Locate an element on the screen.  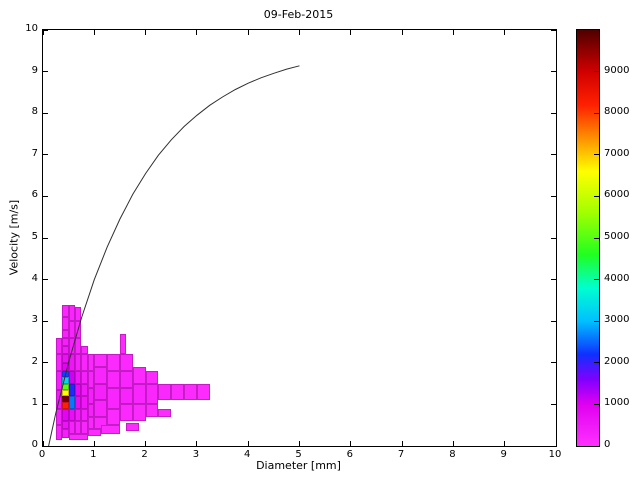
y-tick-label: 4 is located at coordinates (34, 278).